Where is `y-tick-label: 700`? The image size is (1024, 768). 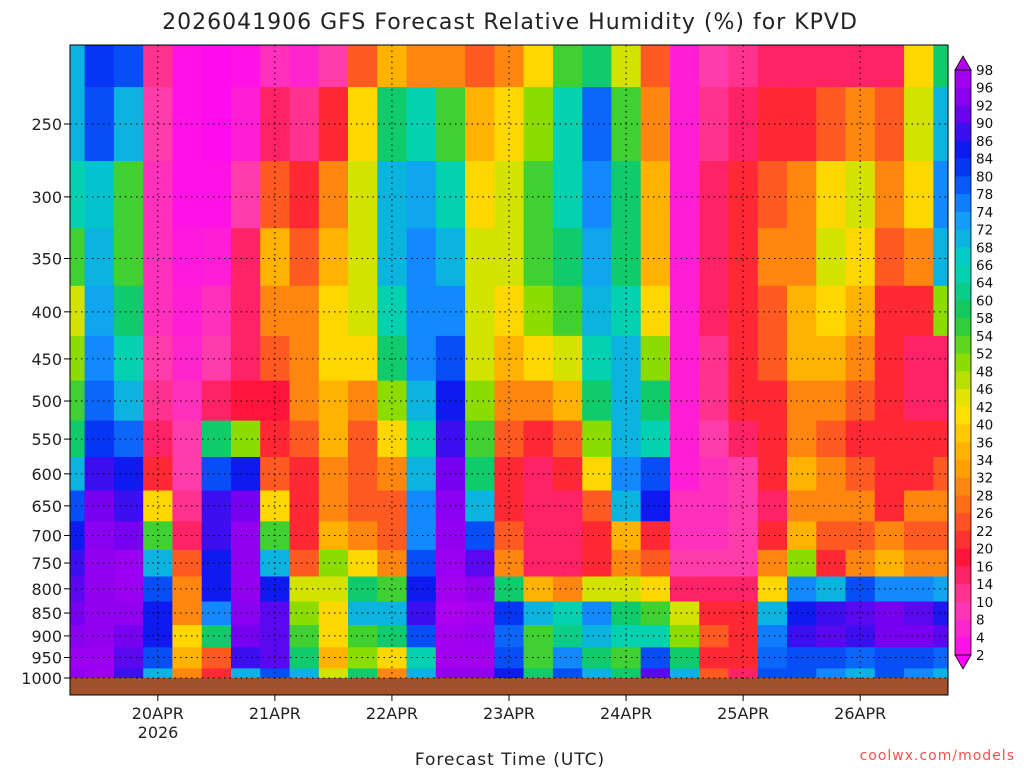
y-tick-label: 700 is located at coordinates (46, 535).